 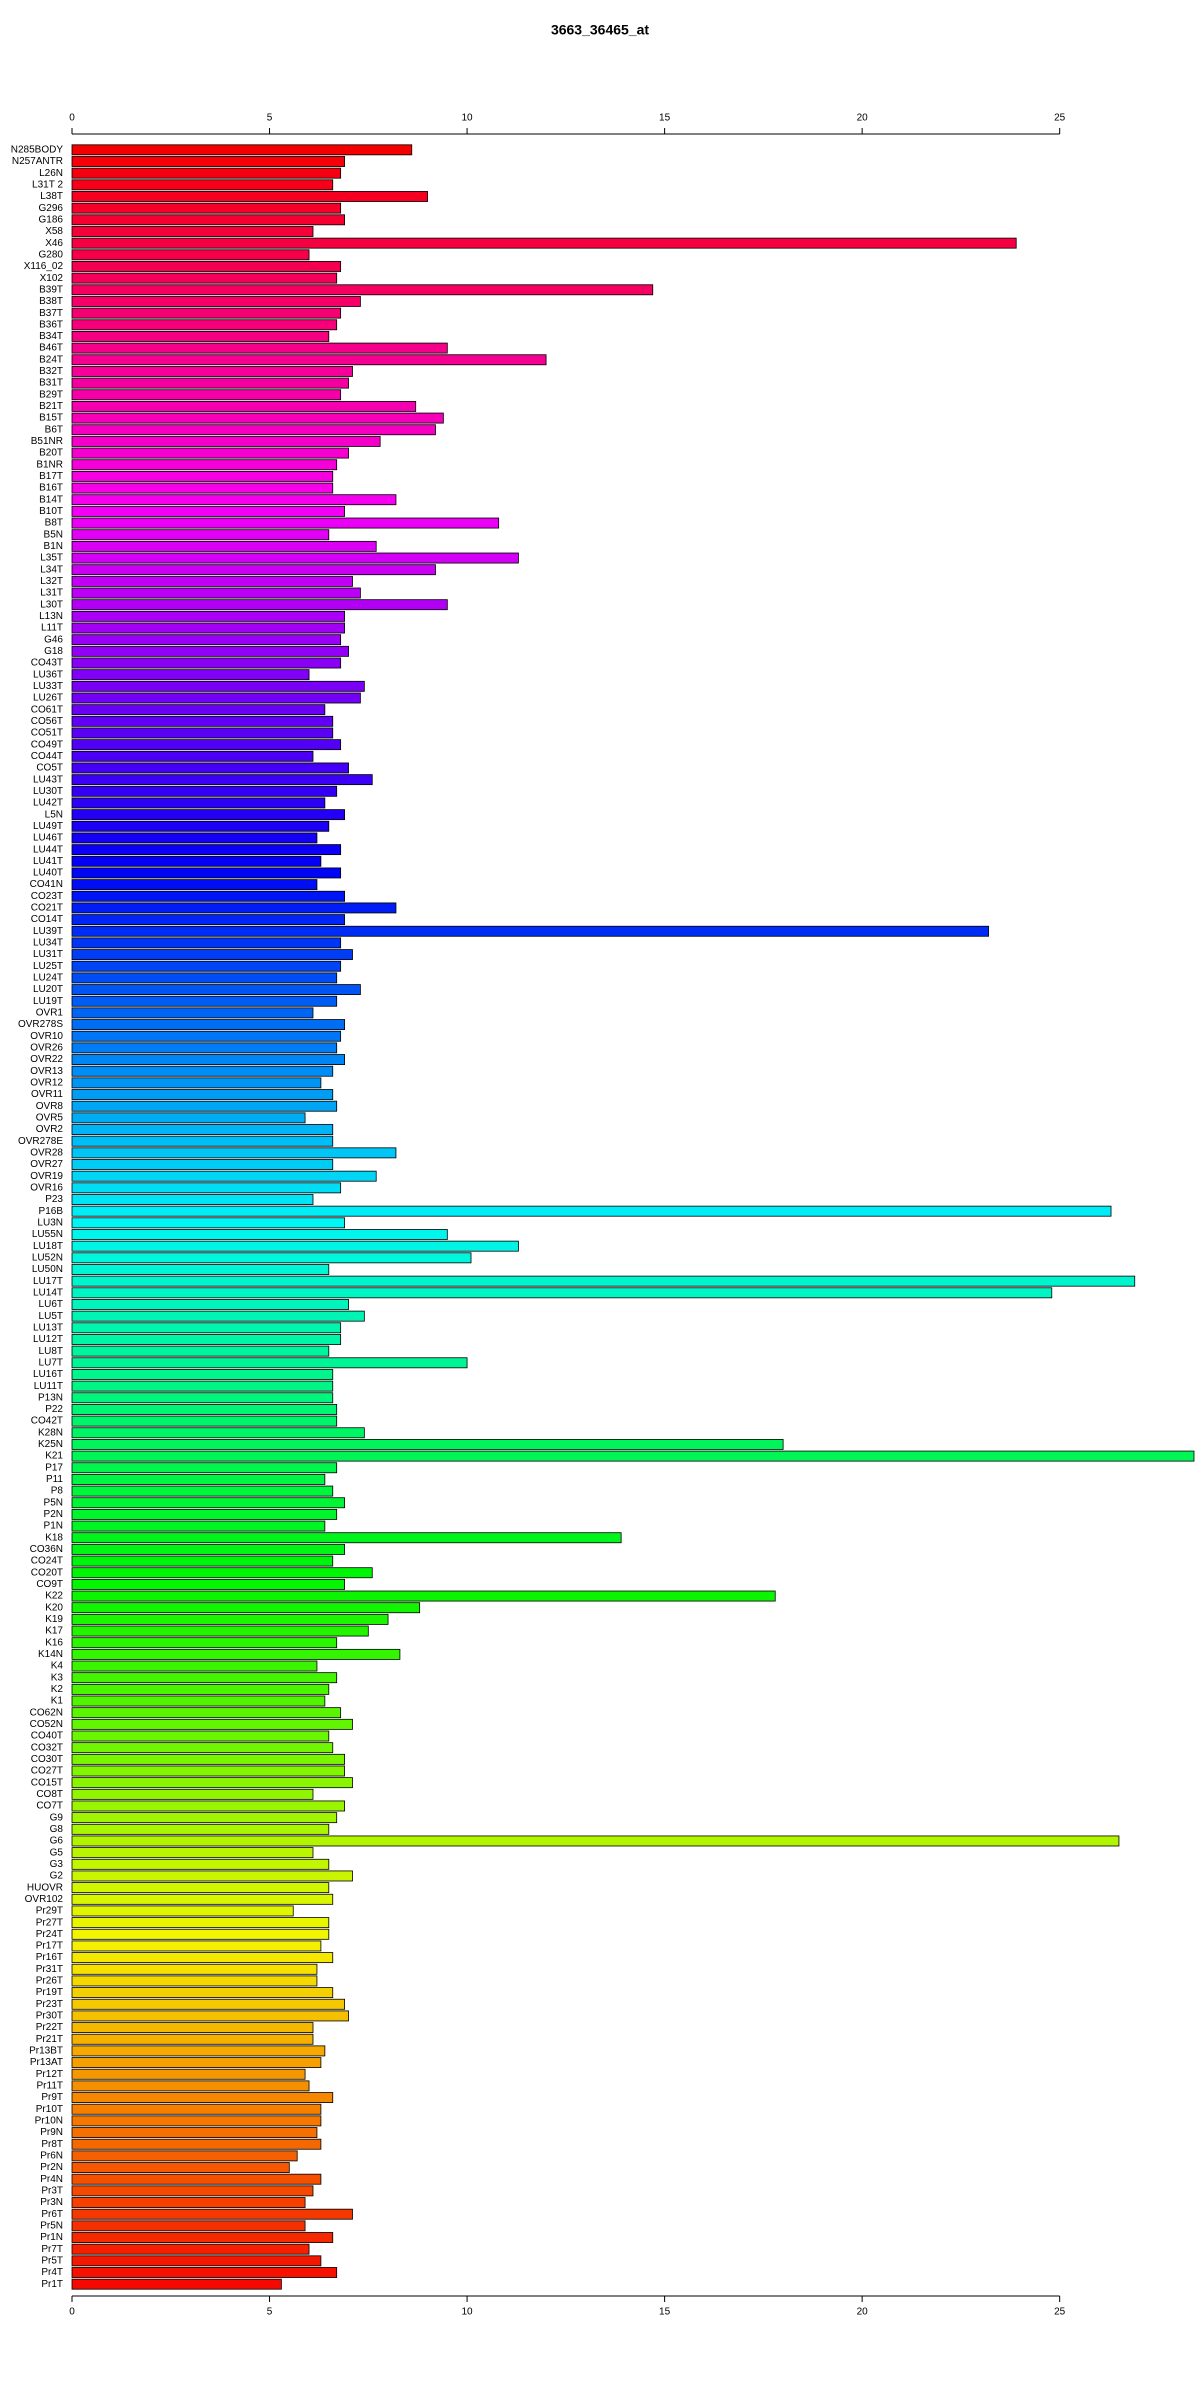 I want to click on y-tick-label: Pr17T, so click(x=49, y=1946).